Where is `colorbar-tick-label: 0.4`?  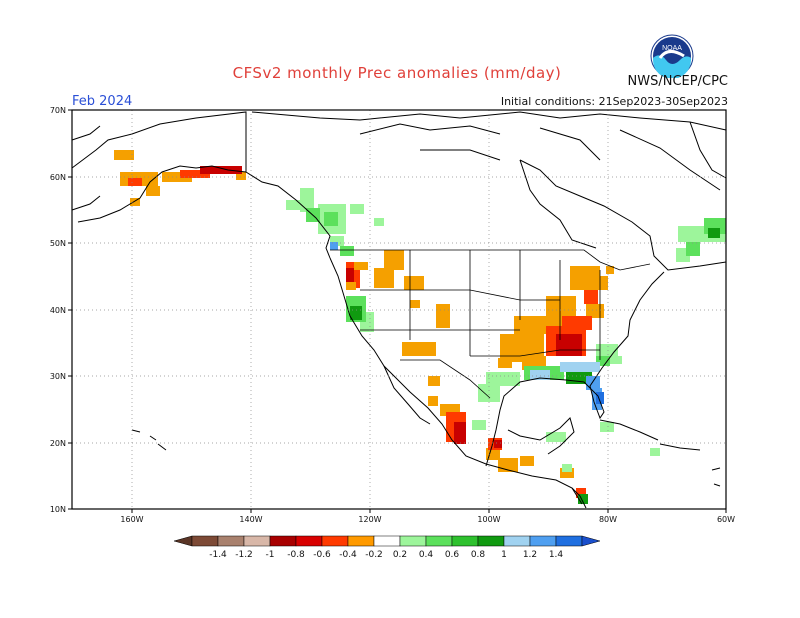 colorbar-tick-label: 0.4 is located at coordinates (426, 555).